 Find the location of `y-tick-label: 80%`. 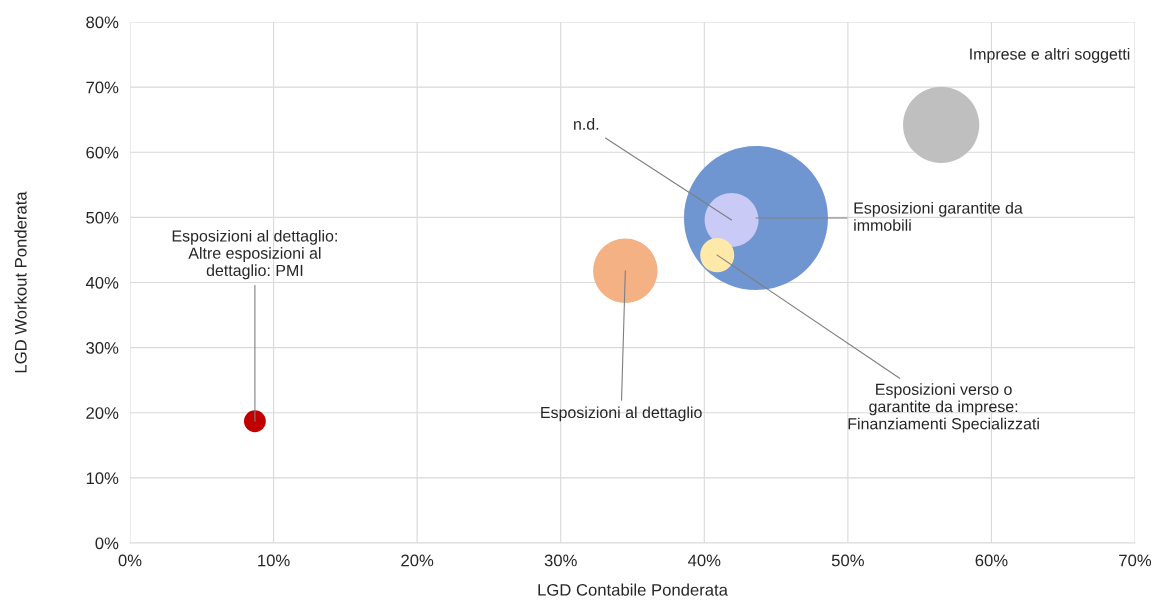

y-tick-label: 80% is located at coordinates (102, 22).